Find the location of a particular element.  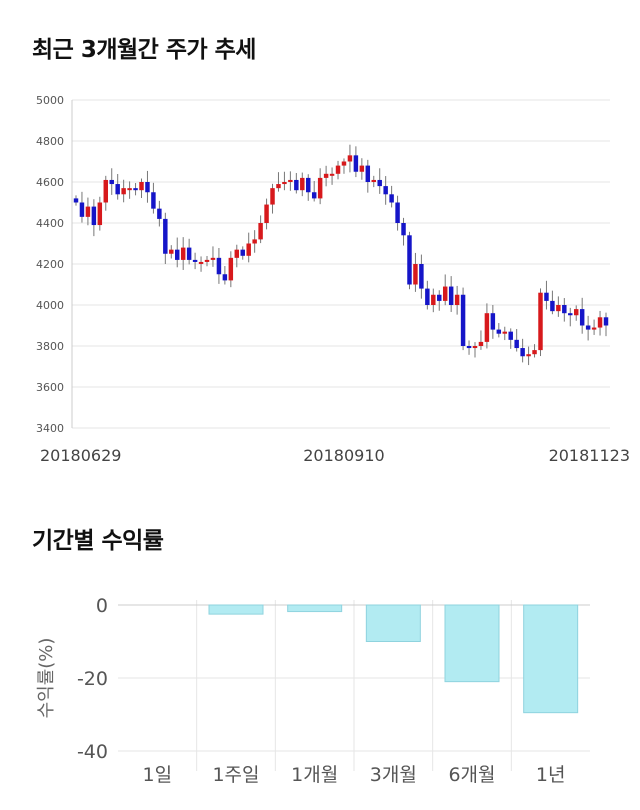

period-returns-title: 기간별 수익률 is located at coordinates (98, 541).